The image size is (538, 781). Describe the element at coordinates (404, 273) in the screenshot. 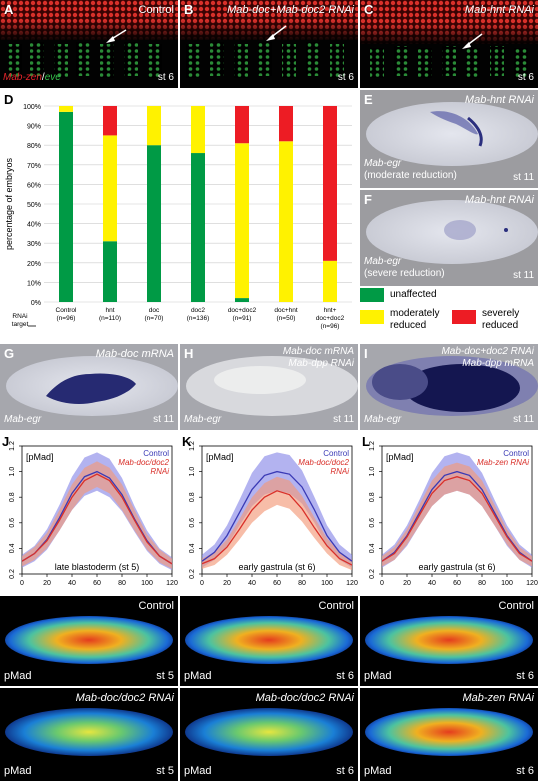

I see `panel-f-note: (severe reduction)` at that location.